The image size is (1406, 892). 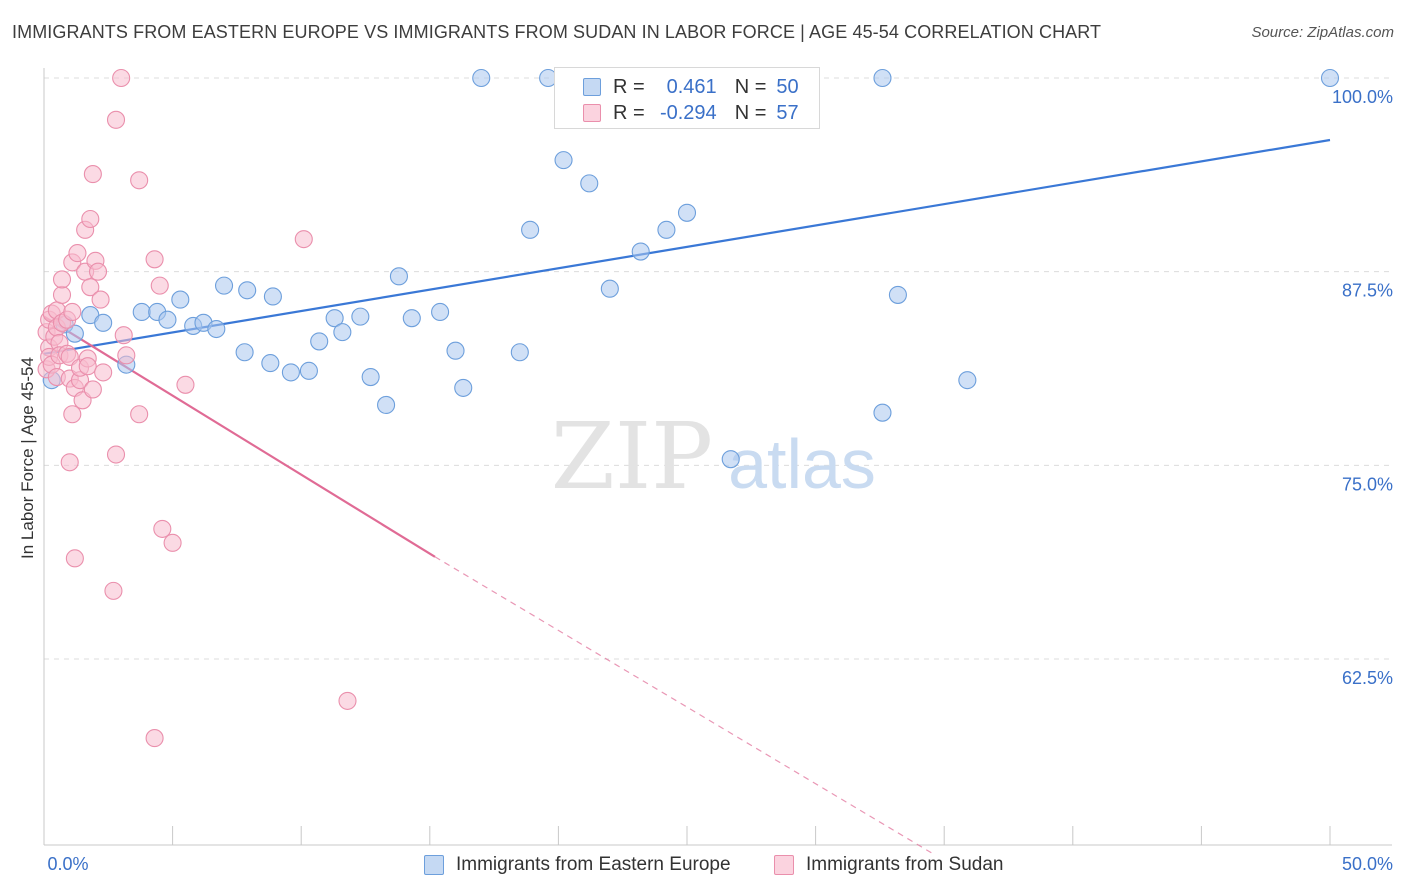 I want to click on legend-r-value: 0.461, so click(x=691, y=86).